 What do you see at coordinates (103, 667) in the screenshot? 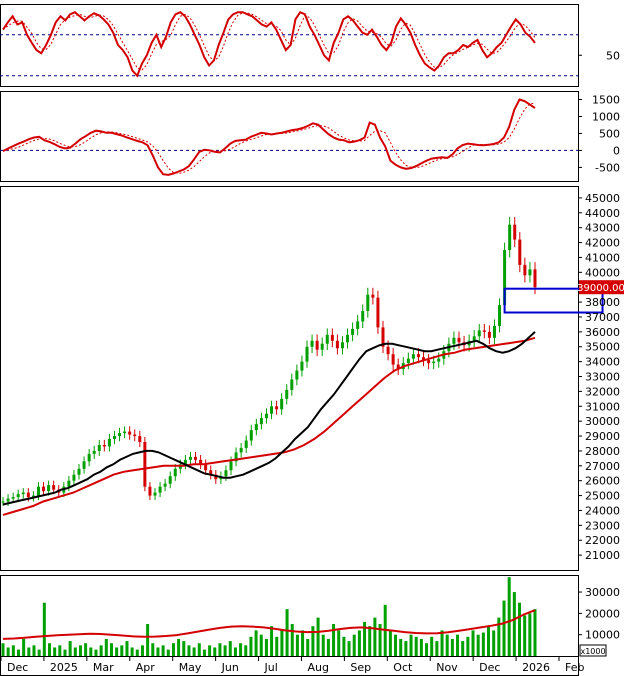
I see `x-tick-label: Mar` at bounding box center [103, 667].